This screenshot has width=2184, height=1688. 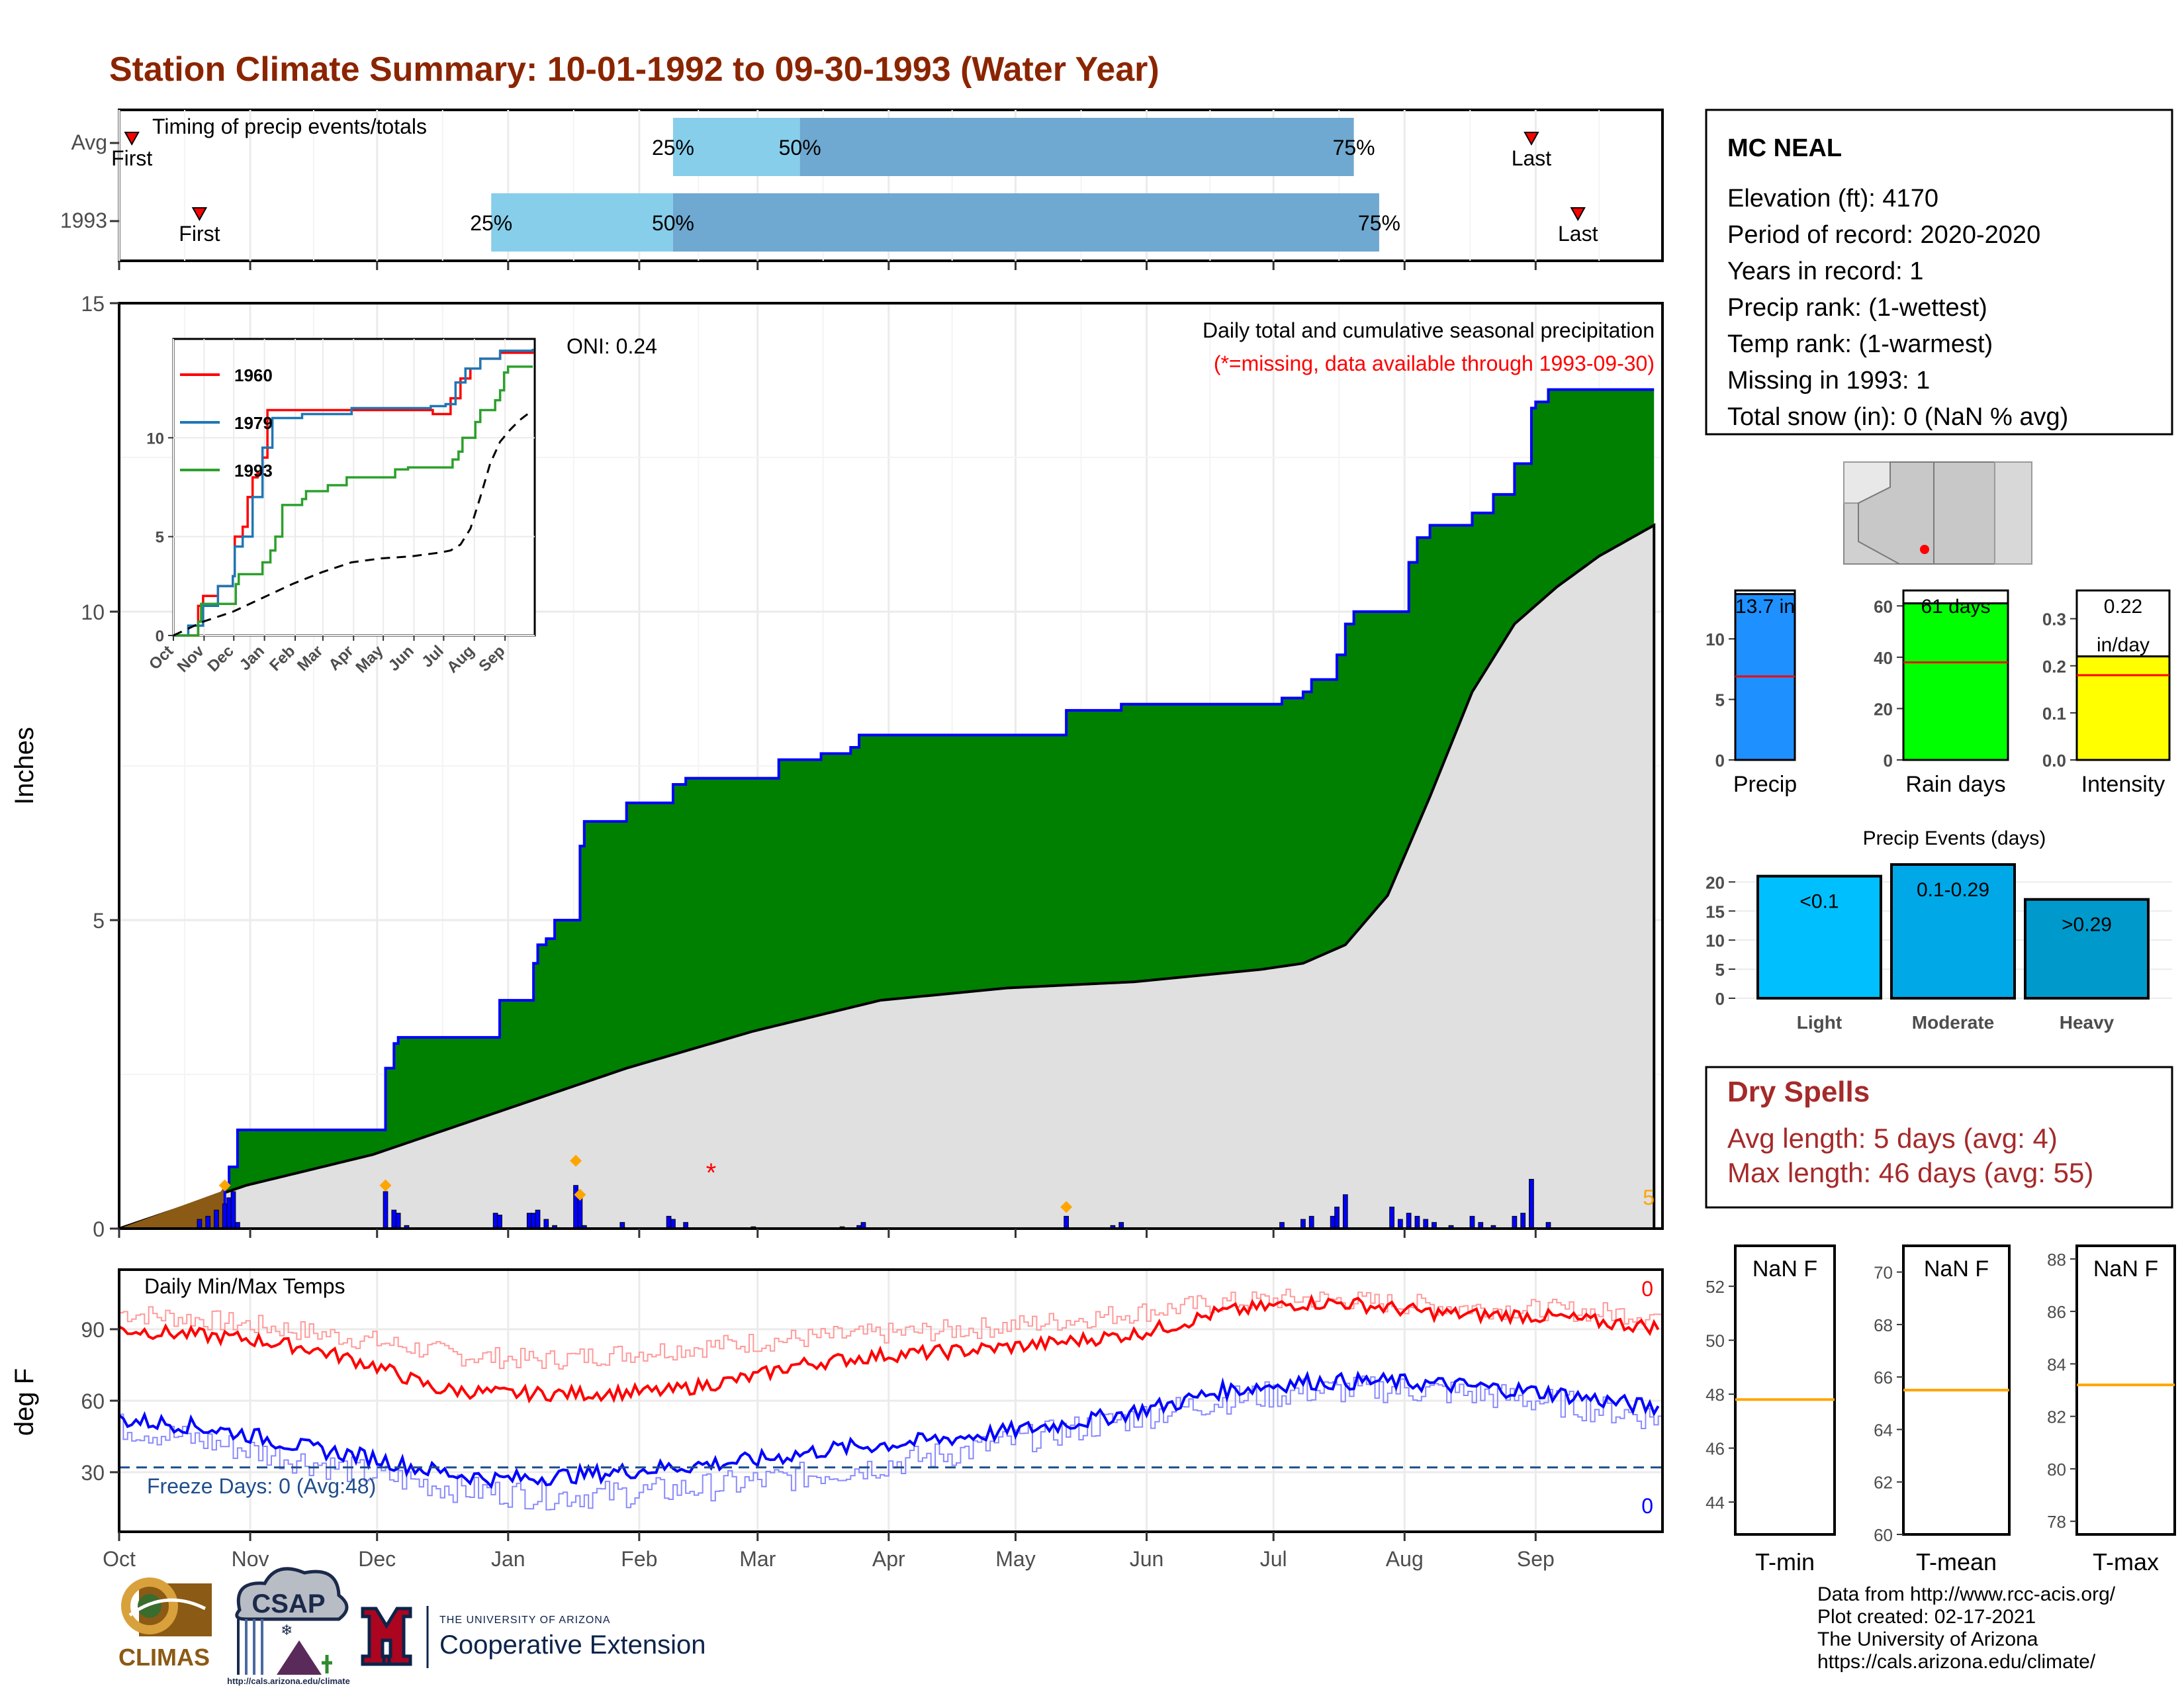 What do you see at coordinates (1647, 1506) in the screenshot?
I see `min-count: 0` at bounding box center [1647, 1506].